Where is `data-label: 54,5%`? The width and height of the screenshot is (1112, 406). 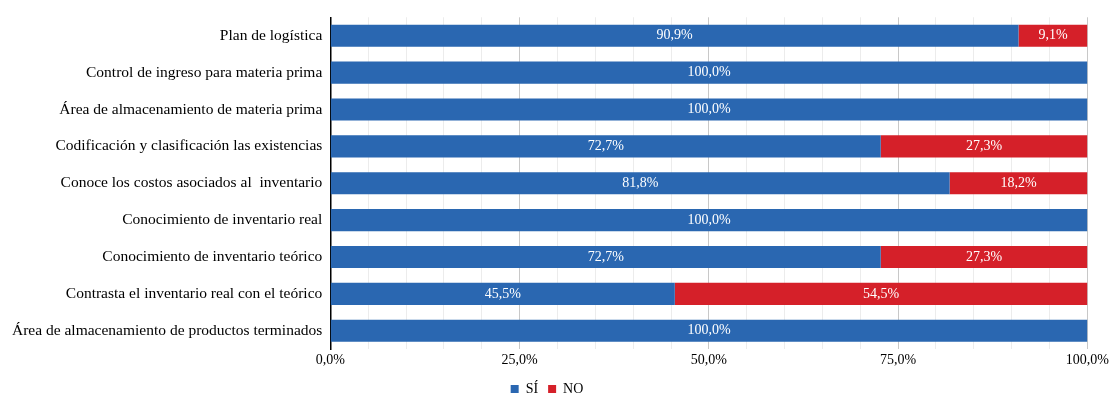
data-label: 54,5% is located at coordinates (881, 293).